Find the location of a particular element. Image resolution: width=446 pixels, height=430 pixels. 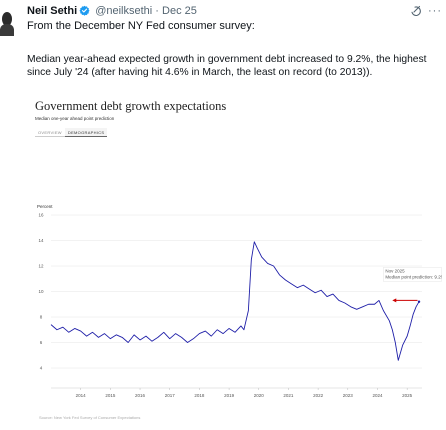

x-tick-label: 2016 is located at coordinates (140, 395).